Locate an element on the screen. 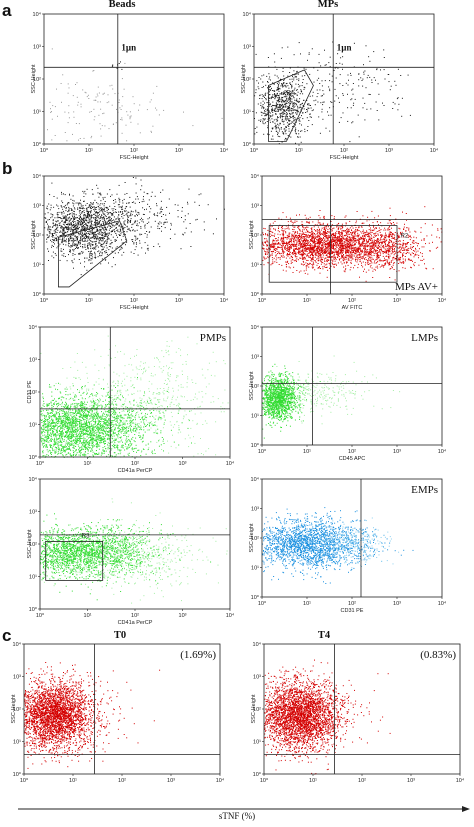 Image resolution: width=474 pixels, height=827 pixels. plot-frame is located at coordinates (352, 538).